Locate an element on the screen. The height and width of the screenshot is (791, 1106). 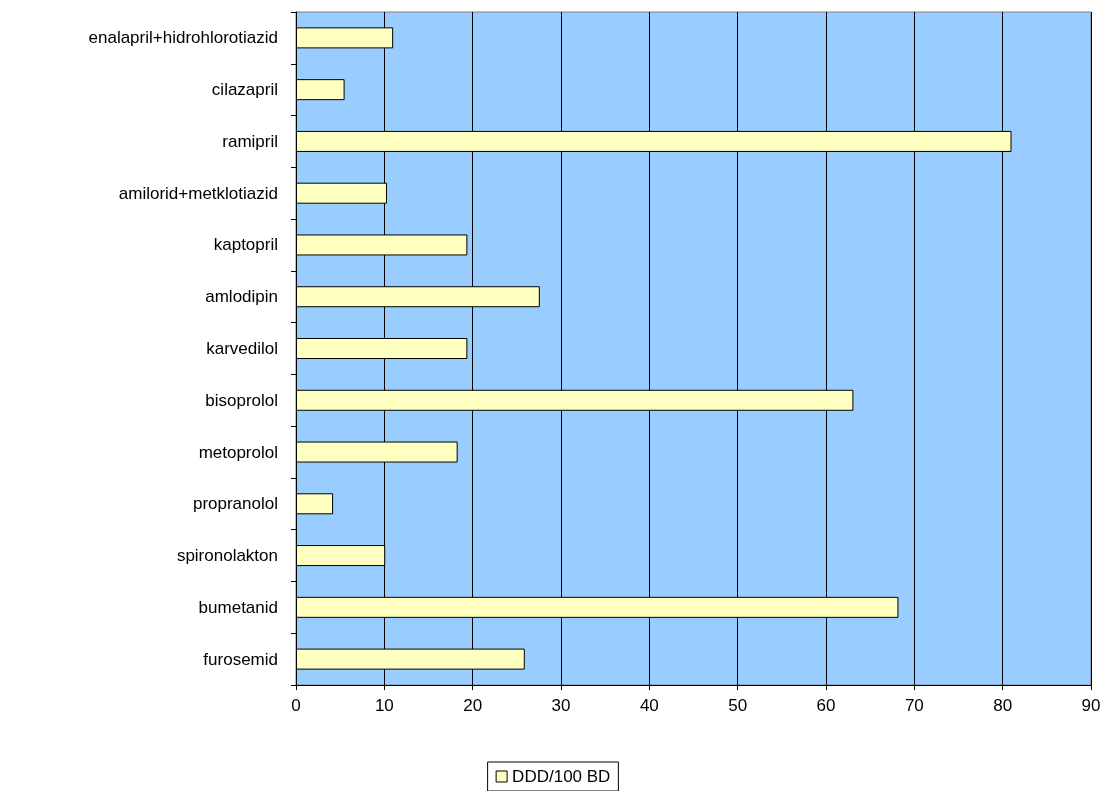
y-tick-label: furosemid is located at coordinates (240, 659).